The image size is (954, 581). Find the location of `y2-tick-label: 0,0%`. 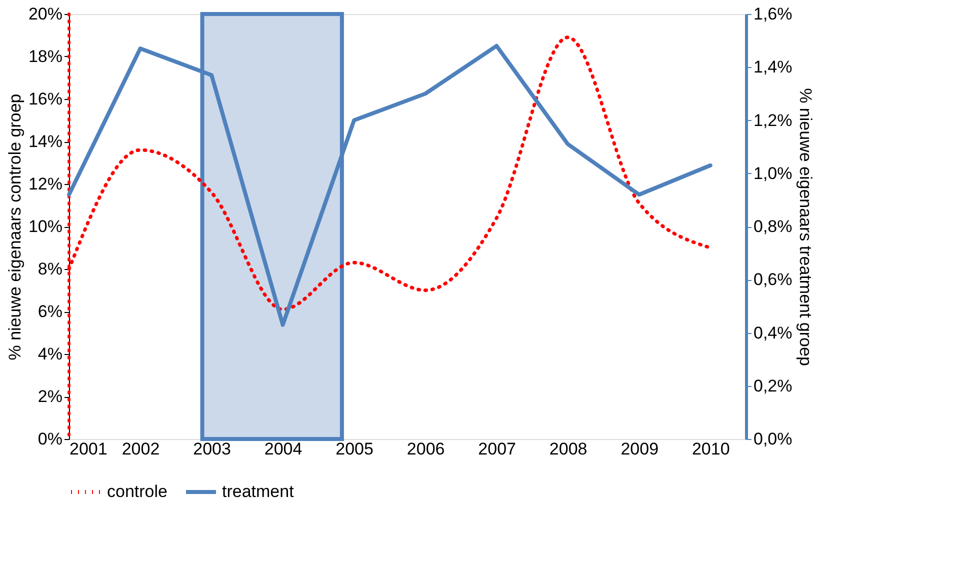

y2-tick-label: 0,0% is located at coordinates (773, 439).